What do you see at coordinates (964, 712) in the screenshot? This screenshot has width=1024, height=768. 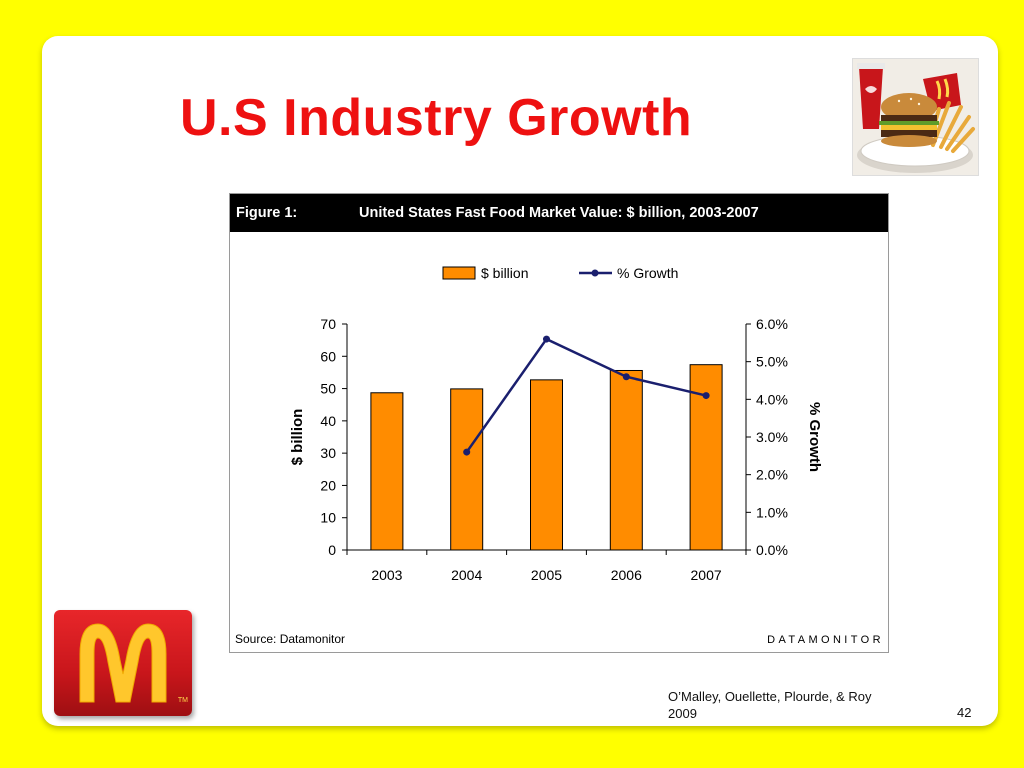 I see `page-number: 42` at bounding box center [964, 712].